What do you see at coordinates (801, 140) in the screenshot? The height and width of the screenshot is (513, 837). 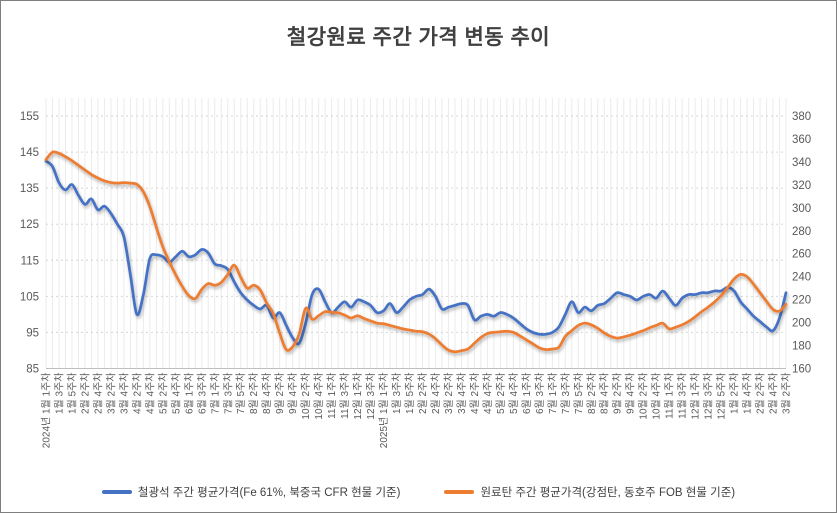 I see `right-axis-tick-label: 360` at bounding box center [801, 140].